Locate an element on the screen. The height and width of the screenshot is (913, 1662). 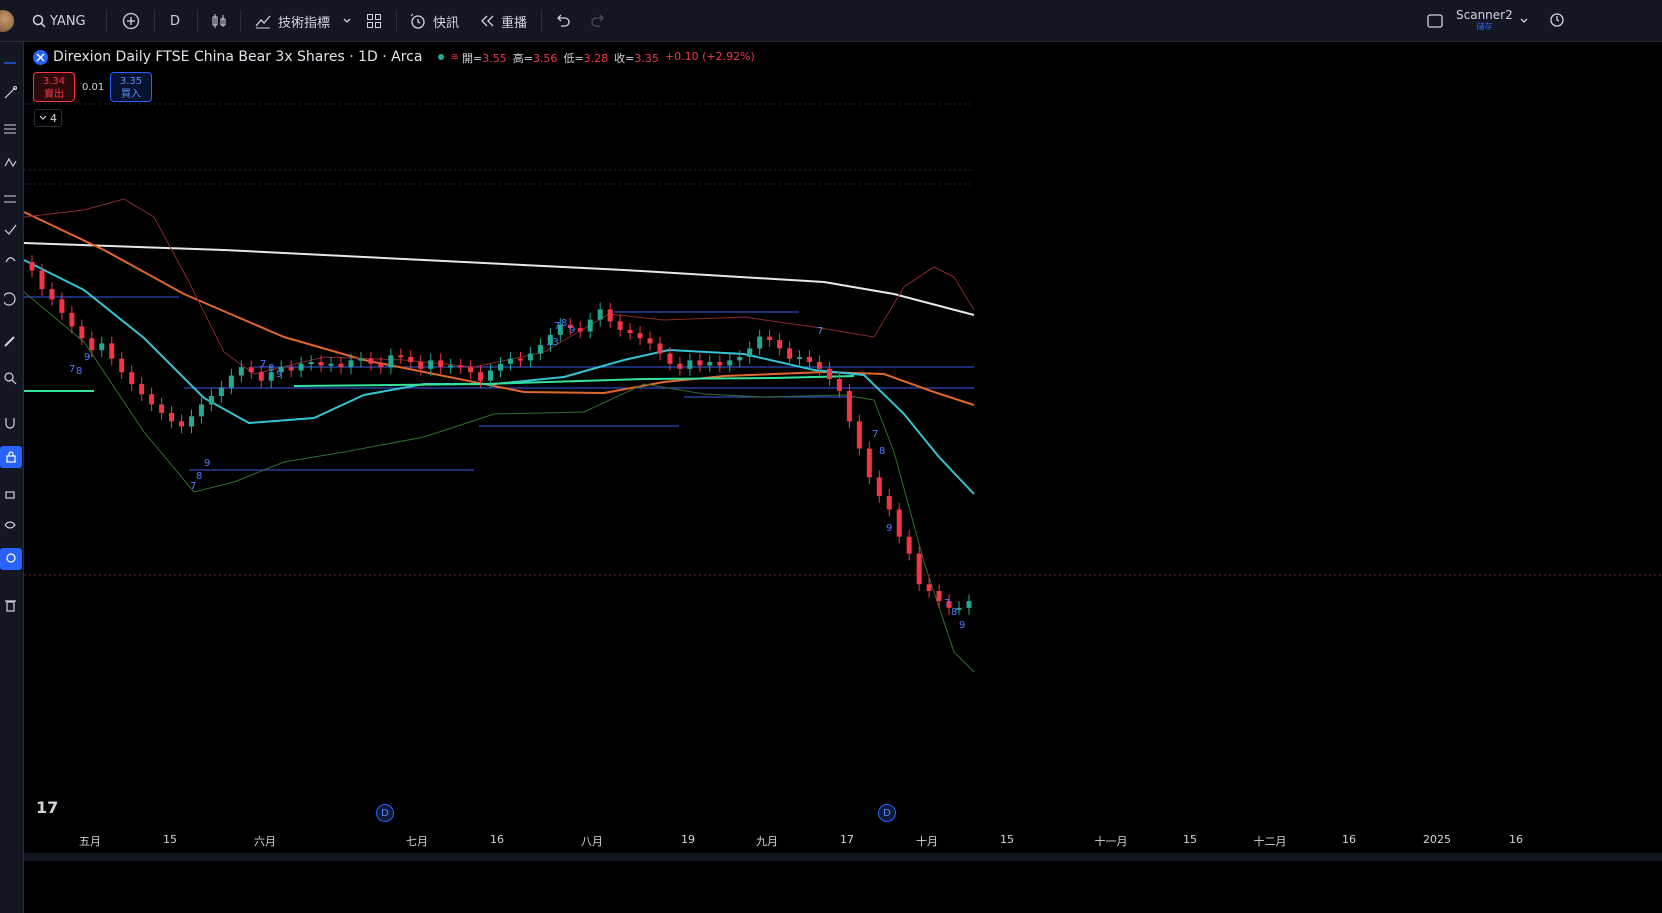
hide-drawings-tool is located at coordinates (11, 525).